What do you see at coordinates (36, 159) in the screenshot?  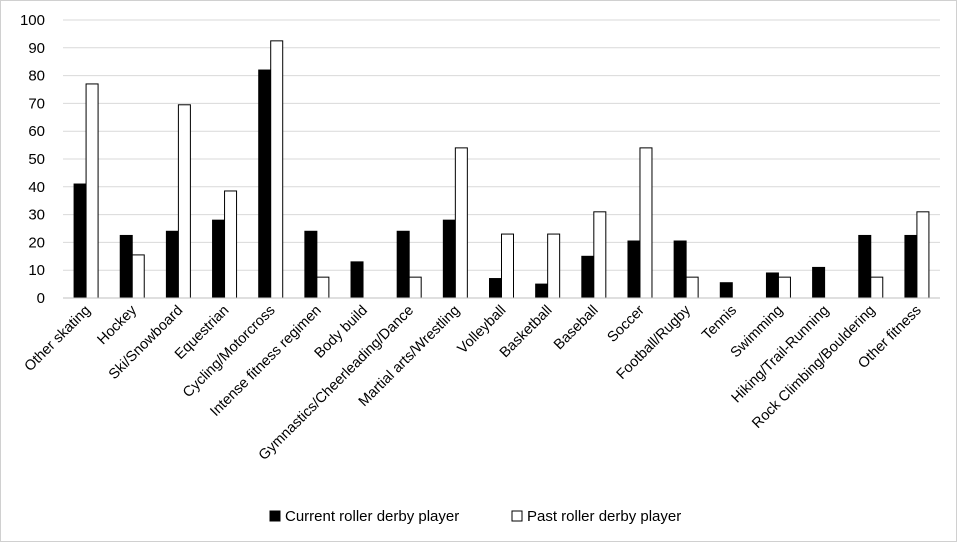 I see `y-tick-label: 50` at bounding box center [36, 159].